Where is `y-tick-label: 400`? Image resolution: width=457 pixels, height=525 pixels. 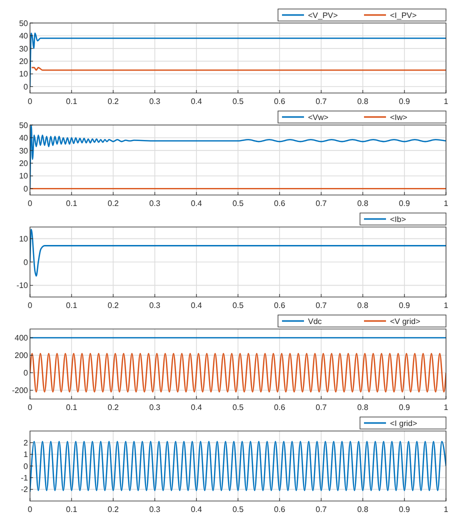
y-tick-label: 400 is located at coordinates (21, 338).